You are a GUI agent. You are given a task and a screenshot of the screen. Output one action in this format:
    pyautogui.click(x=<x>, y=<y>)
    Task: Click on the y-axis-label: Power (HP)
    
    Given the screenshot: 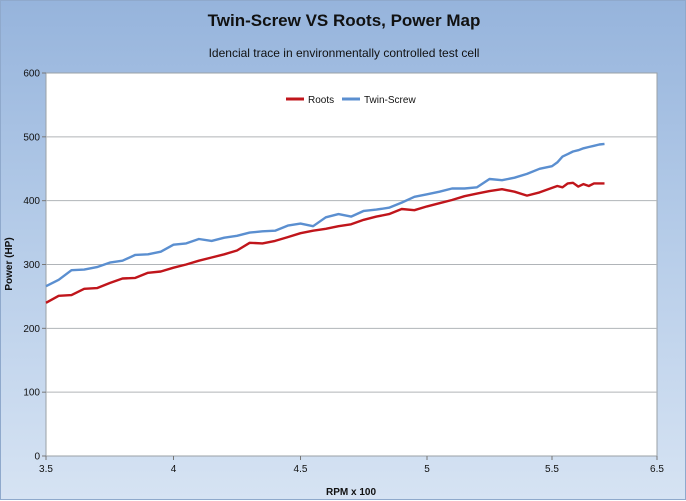 What is the action you would take?
    pyautogui.click(x=9, y=263)
    